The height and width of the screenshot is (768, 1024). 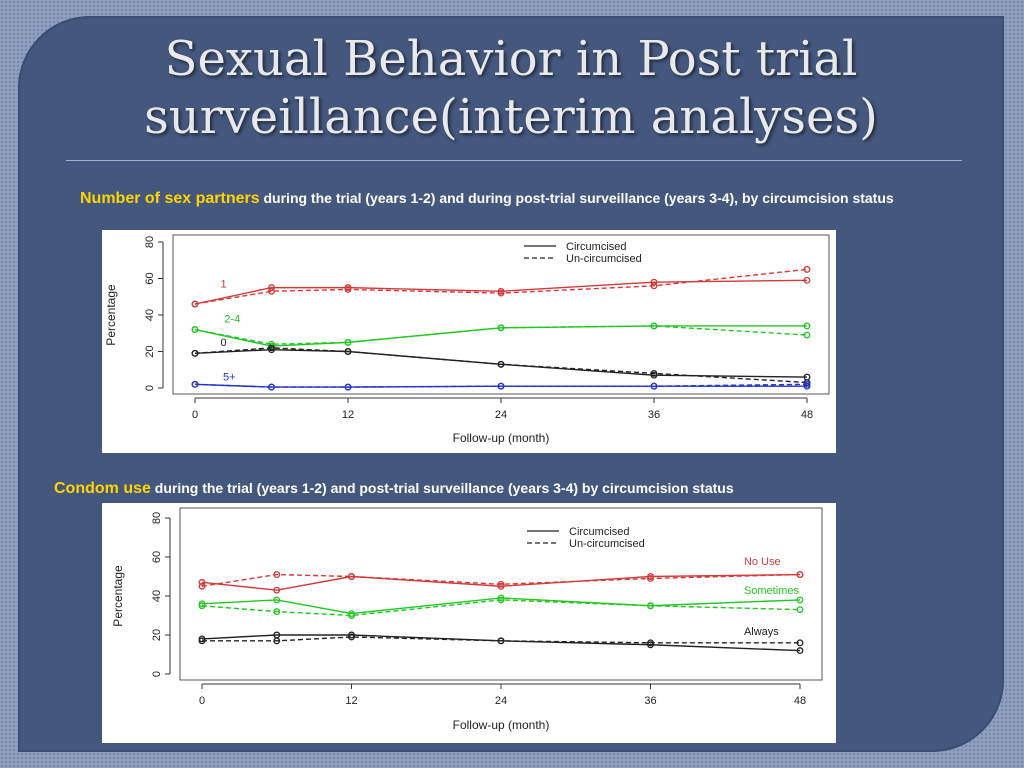 I want to click on x-tick-label: 0, so click(x=195, y=415).